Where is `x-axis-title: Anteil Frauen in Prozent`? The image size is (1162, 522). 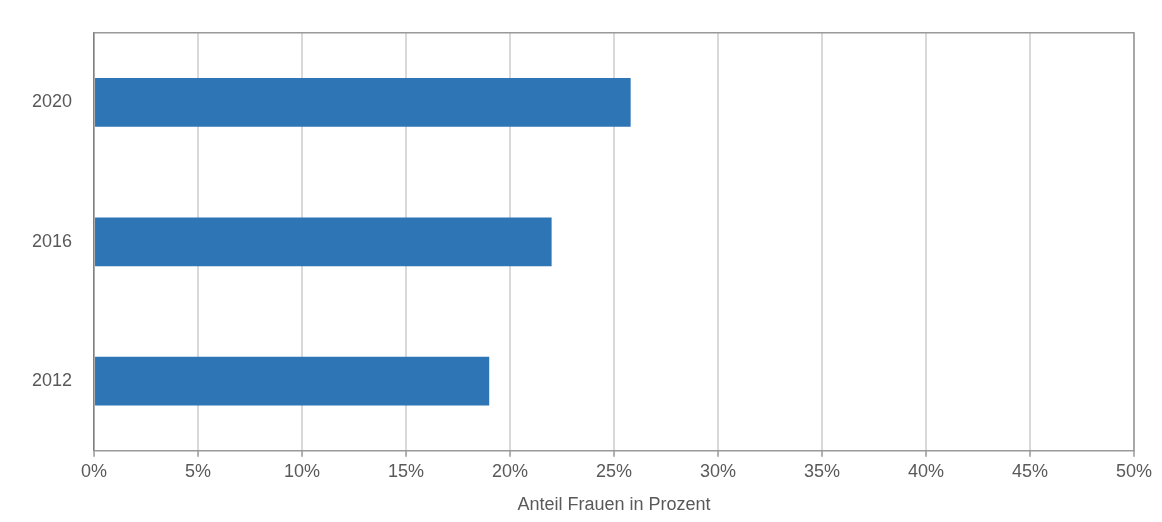
x-axis-title: Anteil Frauen in Prozent is located at coordinates (614, 504).